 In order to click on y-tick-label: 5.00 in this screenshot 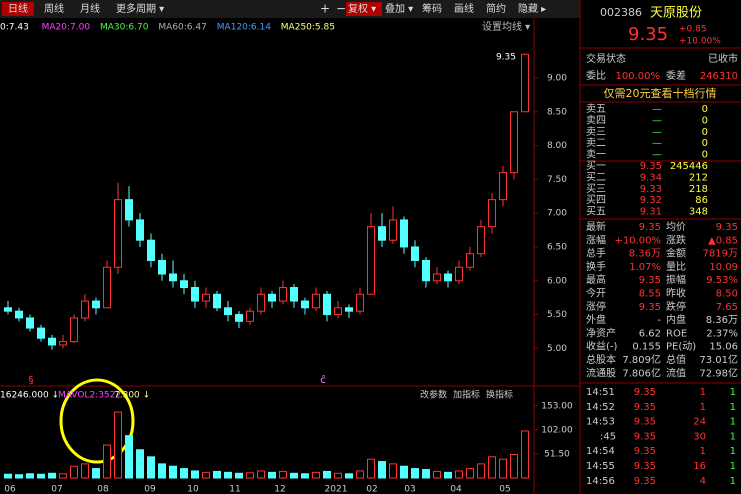, I will do `click(557, 349)`.